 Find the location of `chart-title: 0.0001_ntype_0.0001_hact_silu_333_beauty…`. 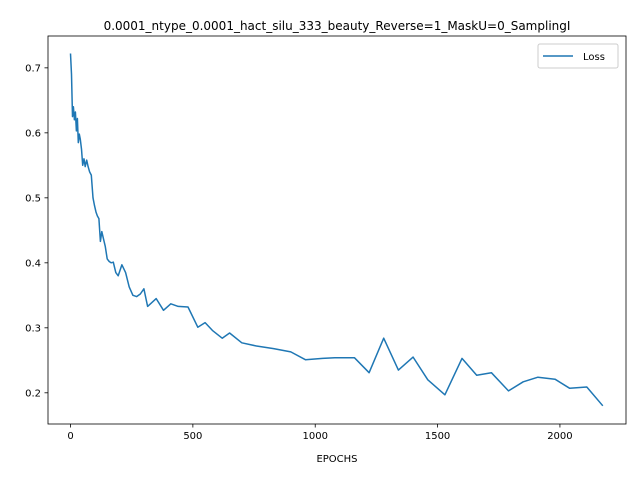

chart-title: 0.0001_ntype_0.0001_hact_silu_333_beauty… is located at coordinates (337, 26).